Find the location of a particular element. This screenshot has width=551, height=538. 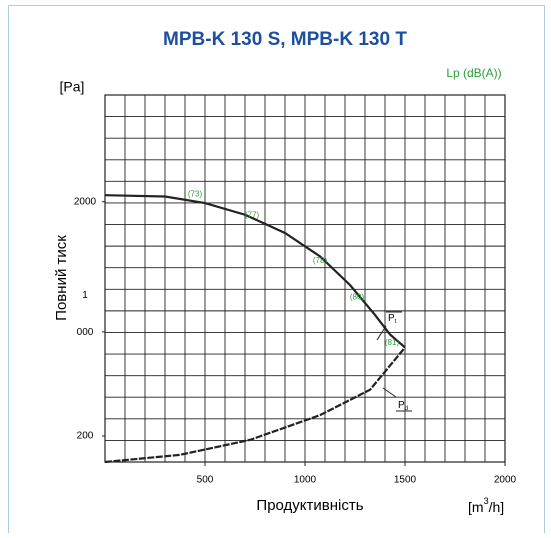

x-tick-label: 2000 is located at coordinates (505, 480).